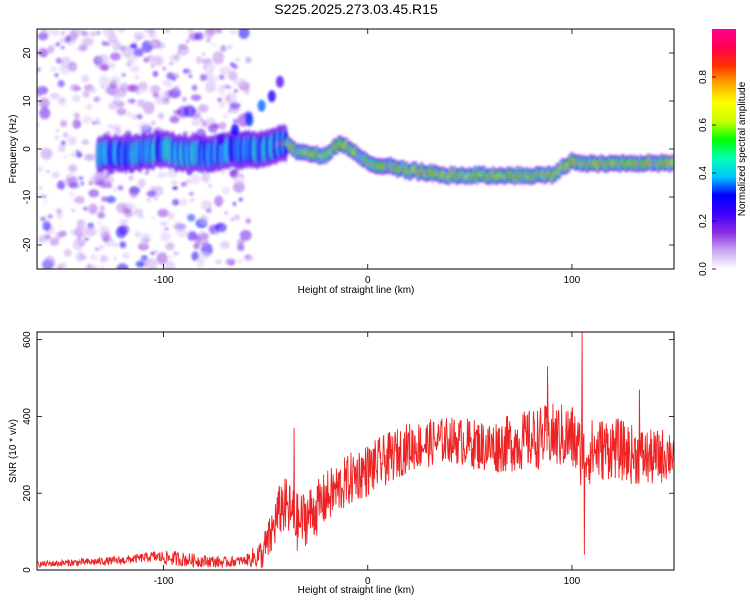 The image size is (750, 600). I want to click on colorbar-tick-label: 0.0, so click(703, 269).